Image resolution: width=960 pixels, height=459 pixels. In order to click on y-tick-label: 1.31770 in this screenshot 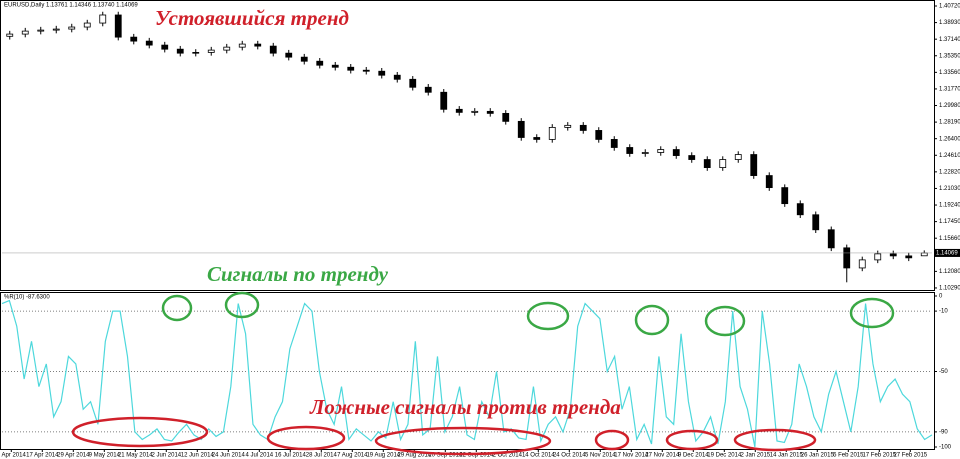, I will do `click(949, 90)`.